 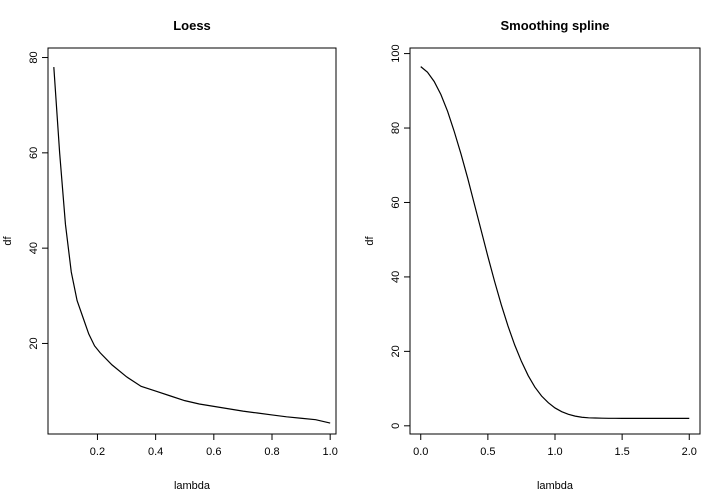 What do you see at coordinates (192, 25) in the screenshot?
I see `loess-title: Loess` at bounding box center [192, 25].